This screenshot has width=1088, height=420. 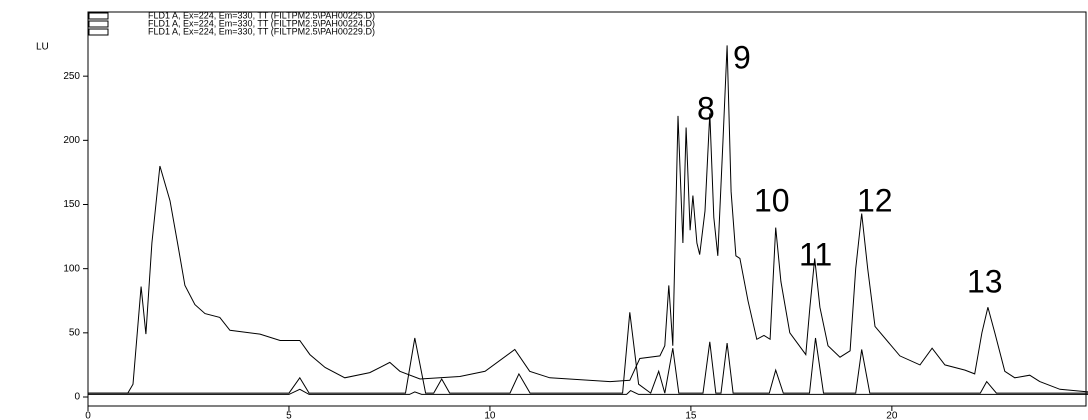 I want to click on peak-label: 8, so click(x=706, y=108).